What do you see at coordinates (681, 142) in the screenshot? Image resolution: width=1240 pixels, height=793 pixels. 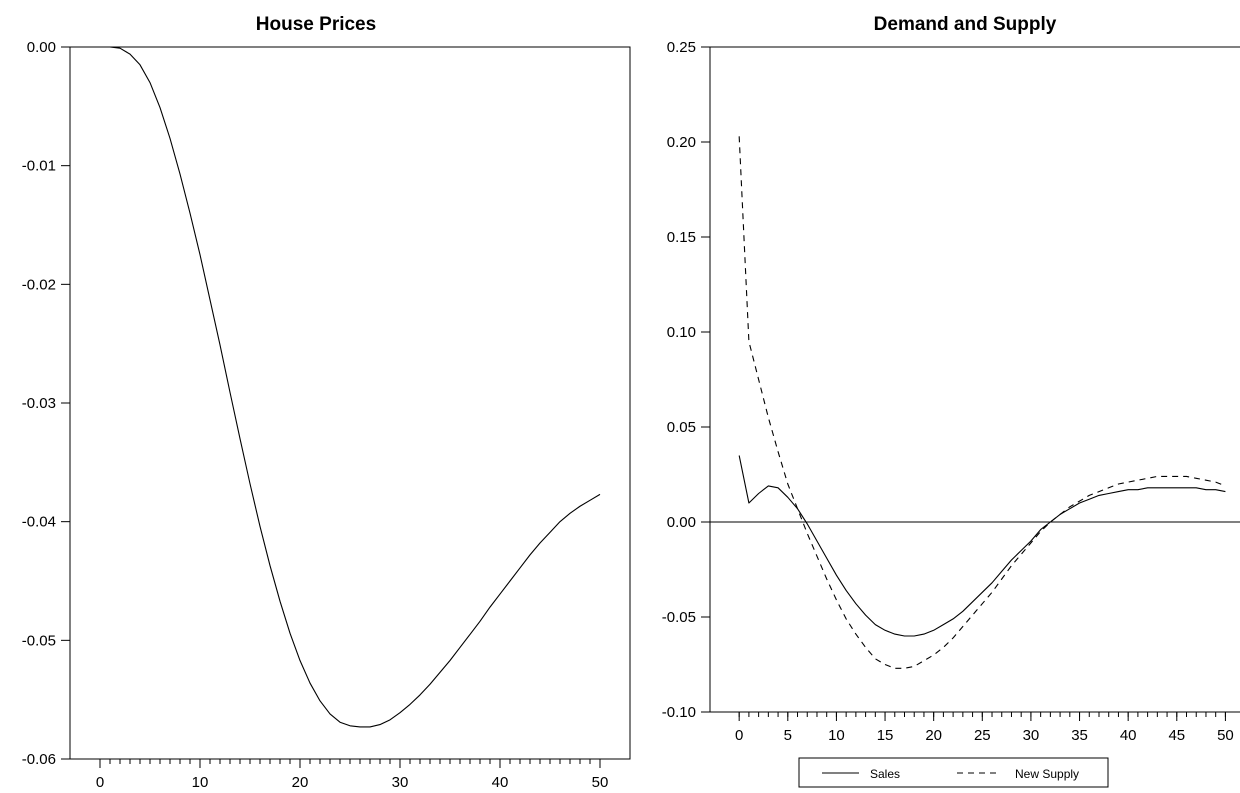 I see `y-tick-label: 0.20` at bounding box center [681, 142].